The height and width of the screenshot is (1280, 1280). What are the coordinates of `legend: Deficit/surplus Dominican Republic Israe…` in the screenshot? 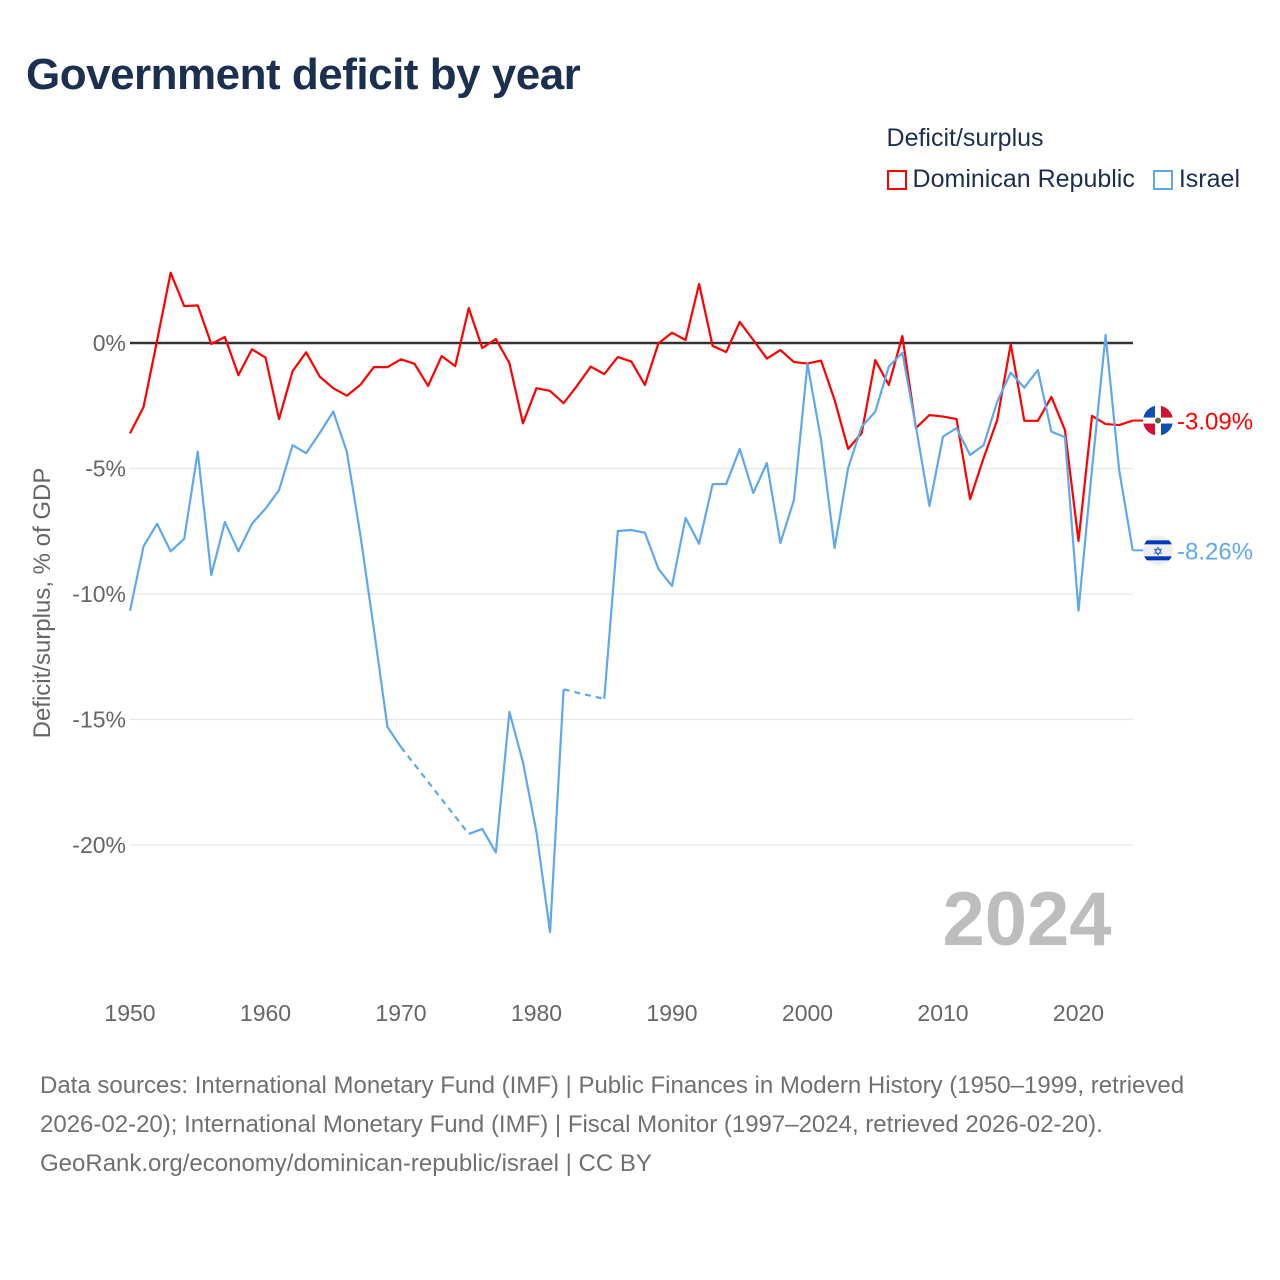 It's located at (1063, 159).